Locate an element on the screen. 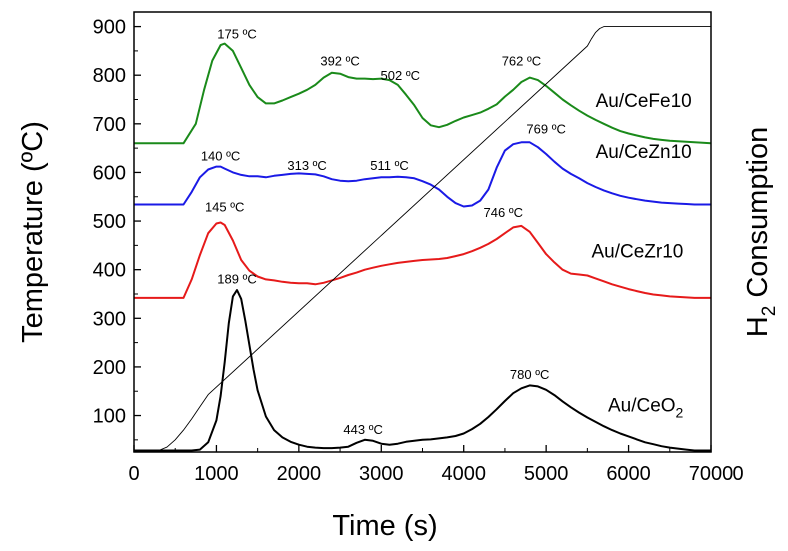 The width and height of the screenshot is (788, 551). series-line-au-cezn10 is located at coordinates (422, 174).